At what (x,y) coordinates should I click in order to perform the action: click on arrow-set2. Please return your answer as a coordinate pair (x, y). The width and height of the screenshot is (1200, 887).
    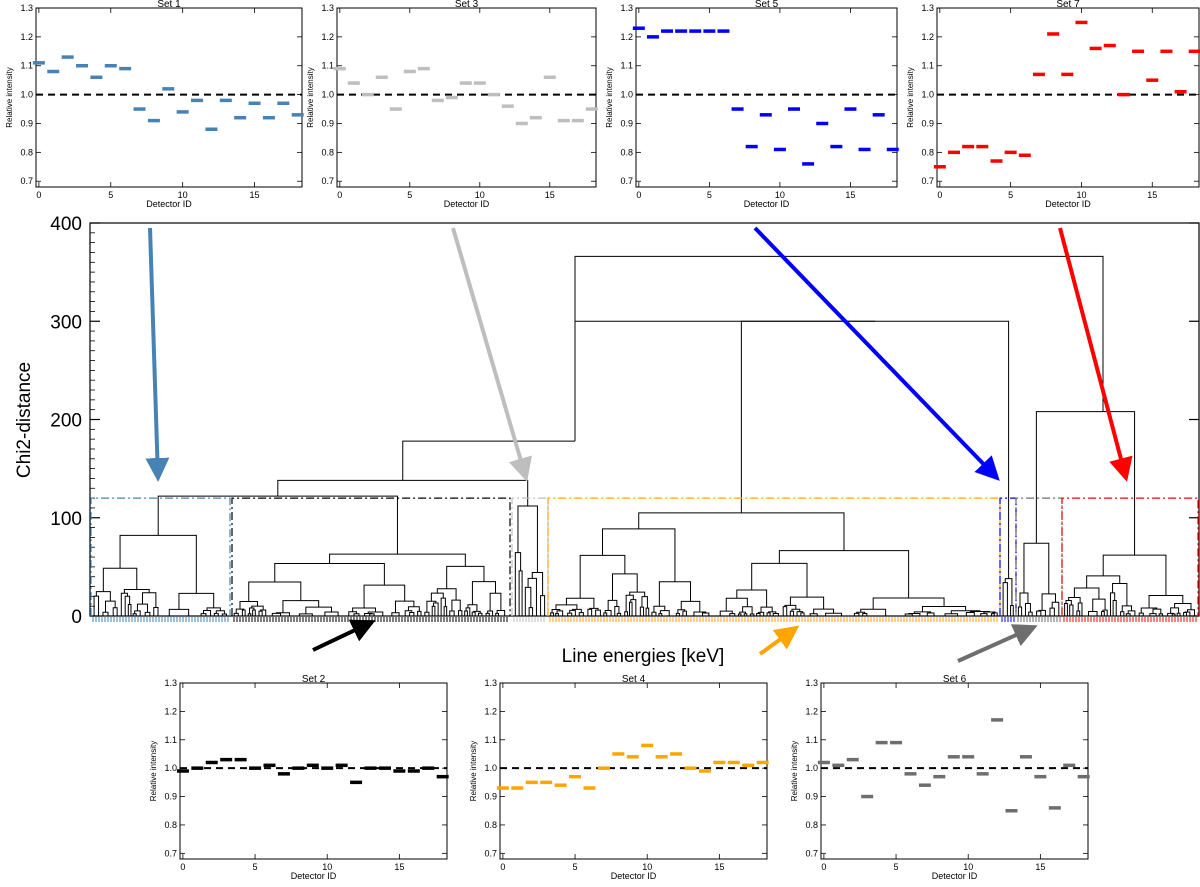
    Looking at the image, I should click on (344, 635).